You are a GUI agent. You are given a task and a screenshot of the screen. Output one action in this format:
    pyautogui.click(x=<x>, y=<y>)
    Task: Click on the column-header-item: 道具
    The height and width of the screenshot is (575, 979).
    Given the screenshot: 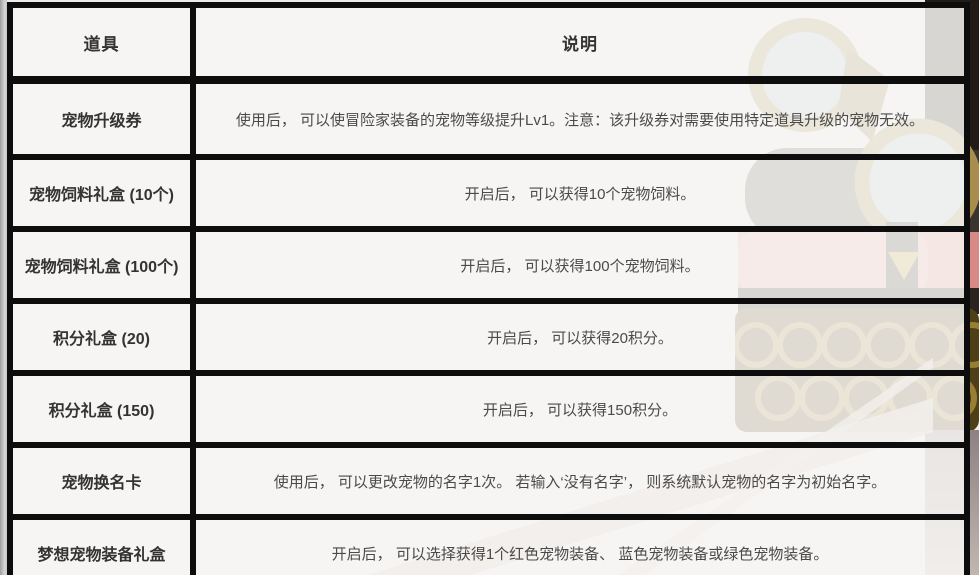 What is the action you would take?
    pyautogui.click(x=101, y=43)
    